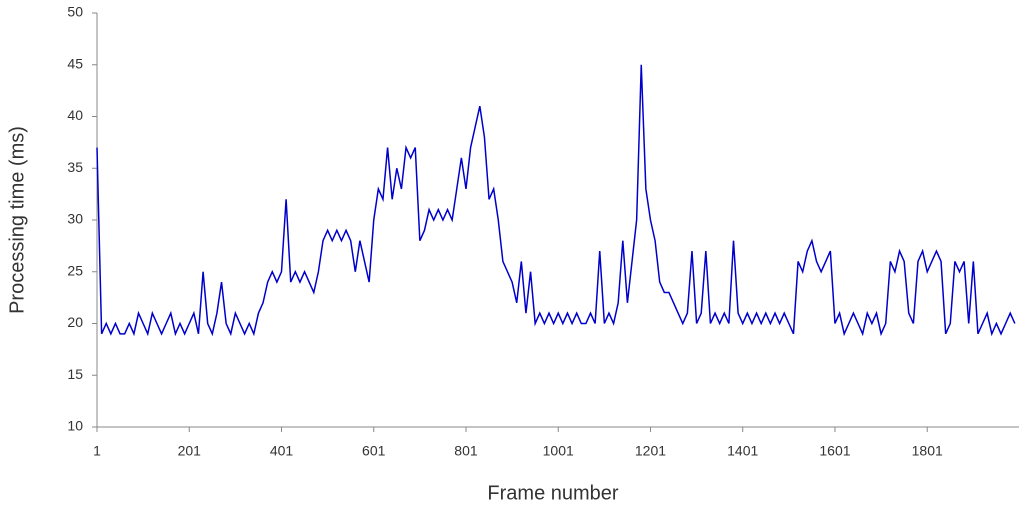 Image resolution: width=1024 pixels, height=509 pixels. Describe the element at coordinates (97, 451) in the screenshot. I see `x-tick-label: 1` at that location.